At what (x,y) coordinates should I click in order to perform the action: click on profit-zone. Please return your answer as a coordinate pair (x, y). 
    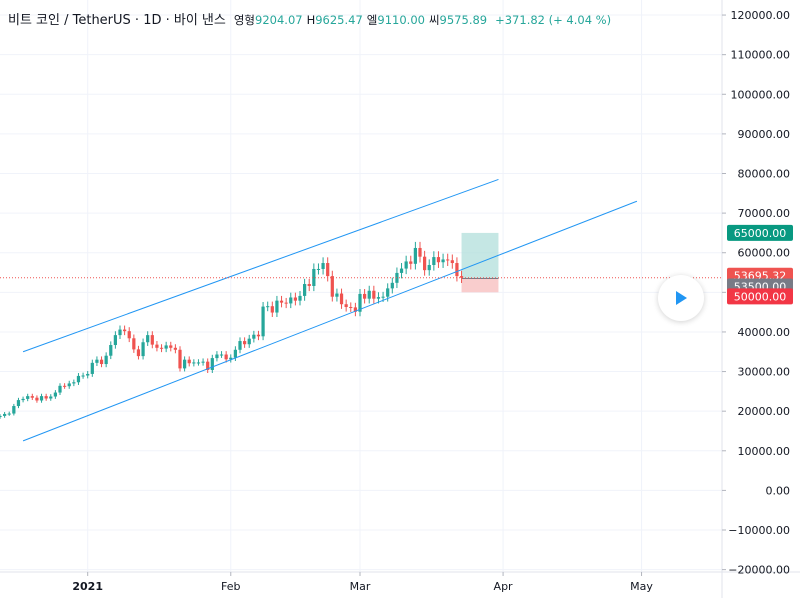
    Looking at the image, I should click on (480, 255).